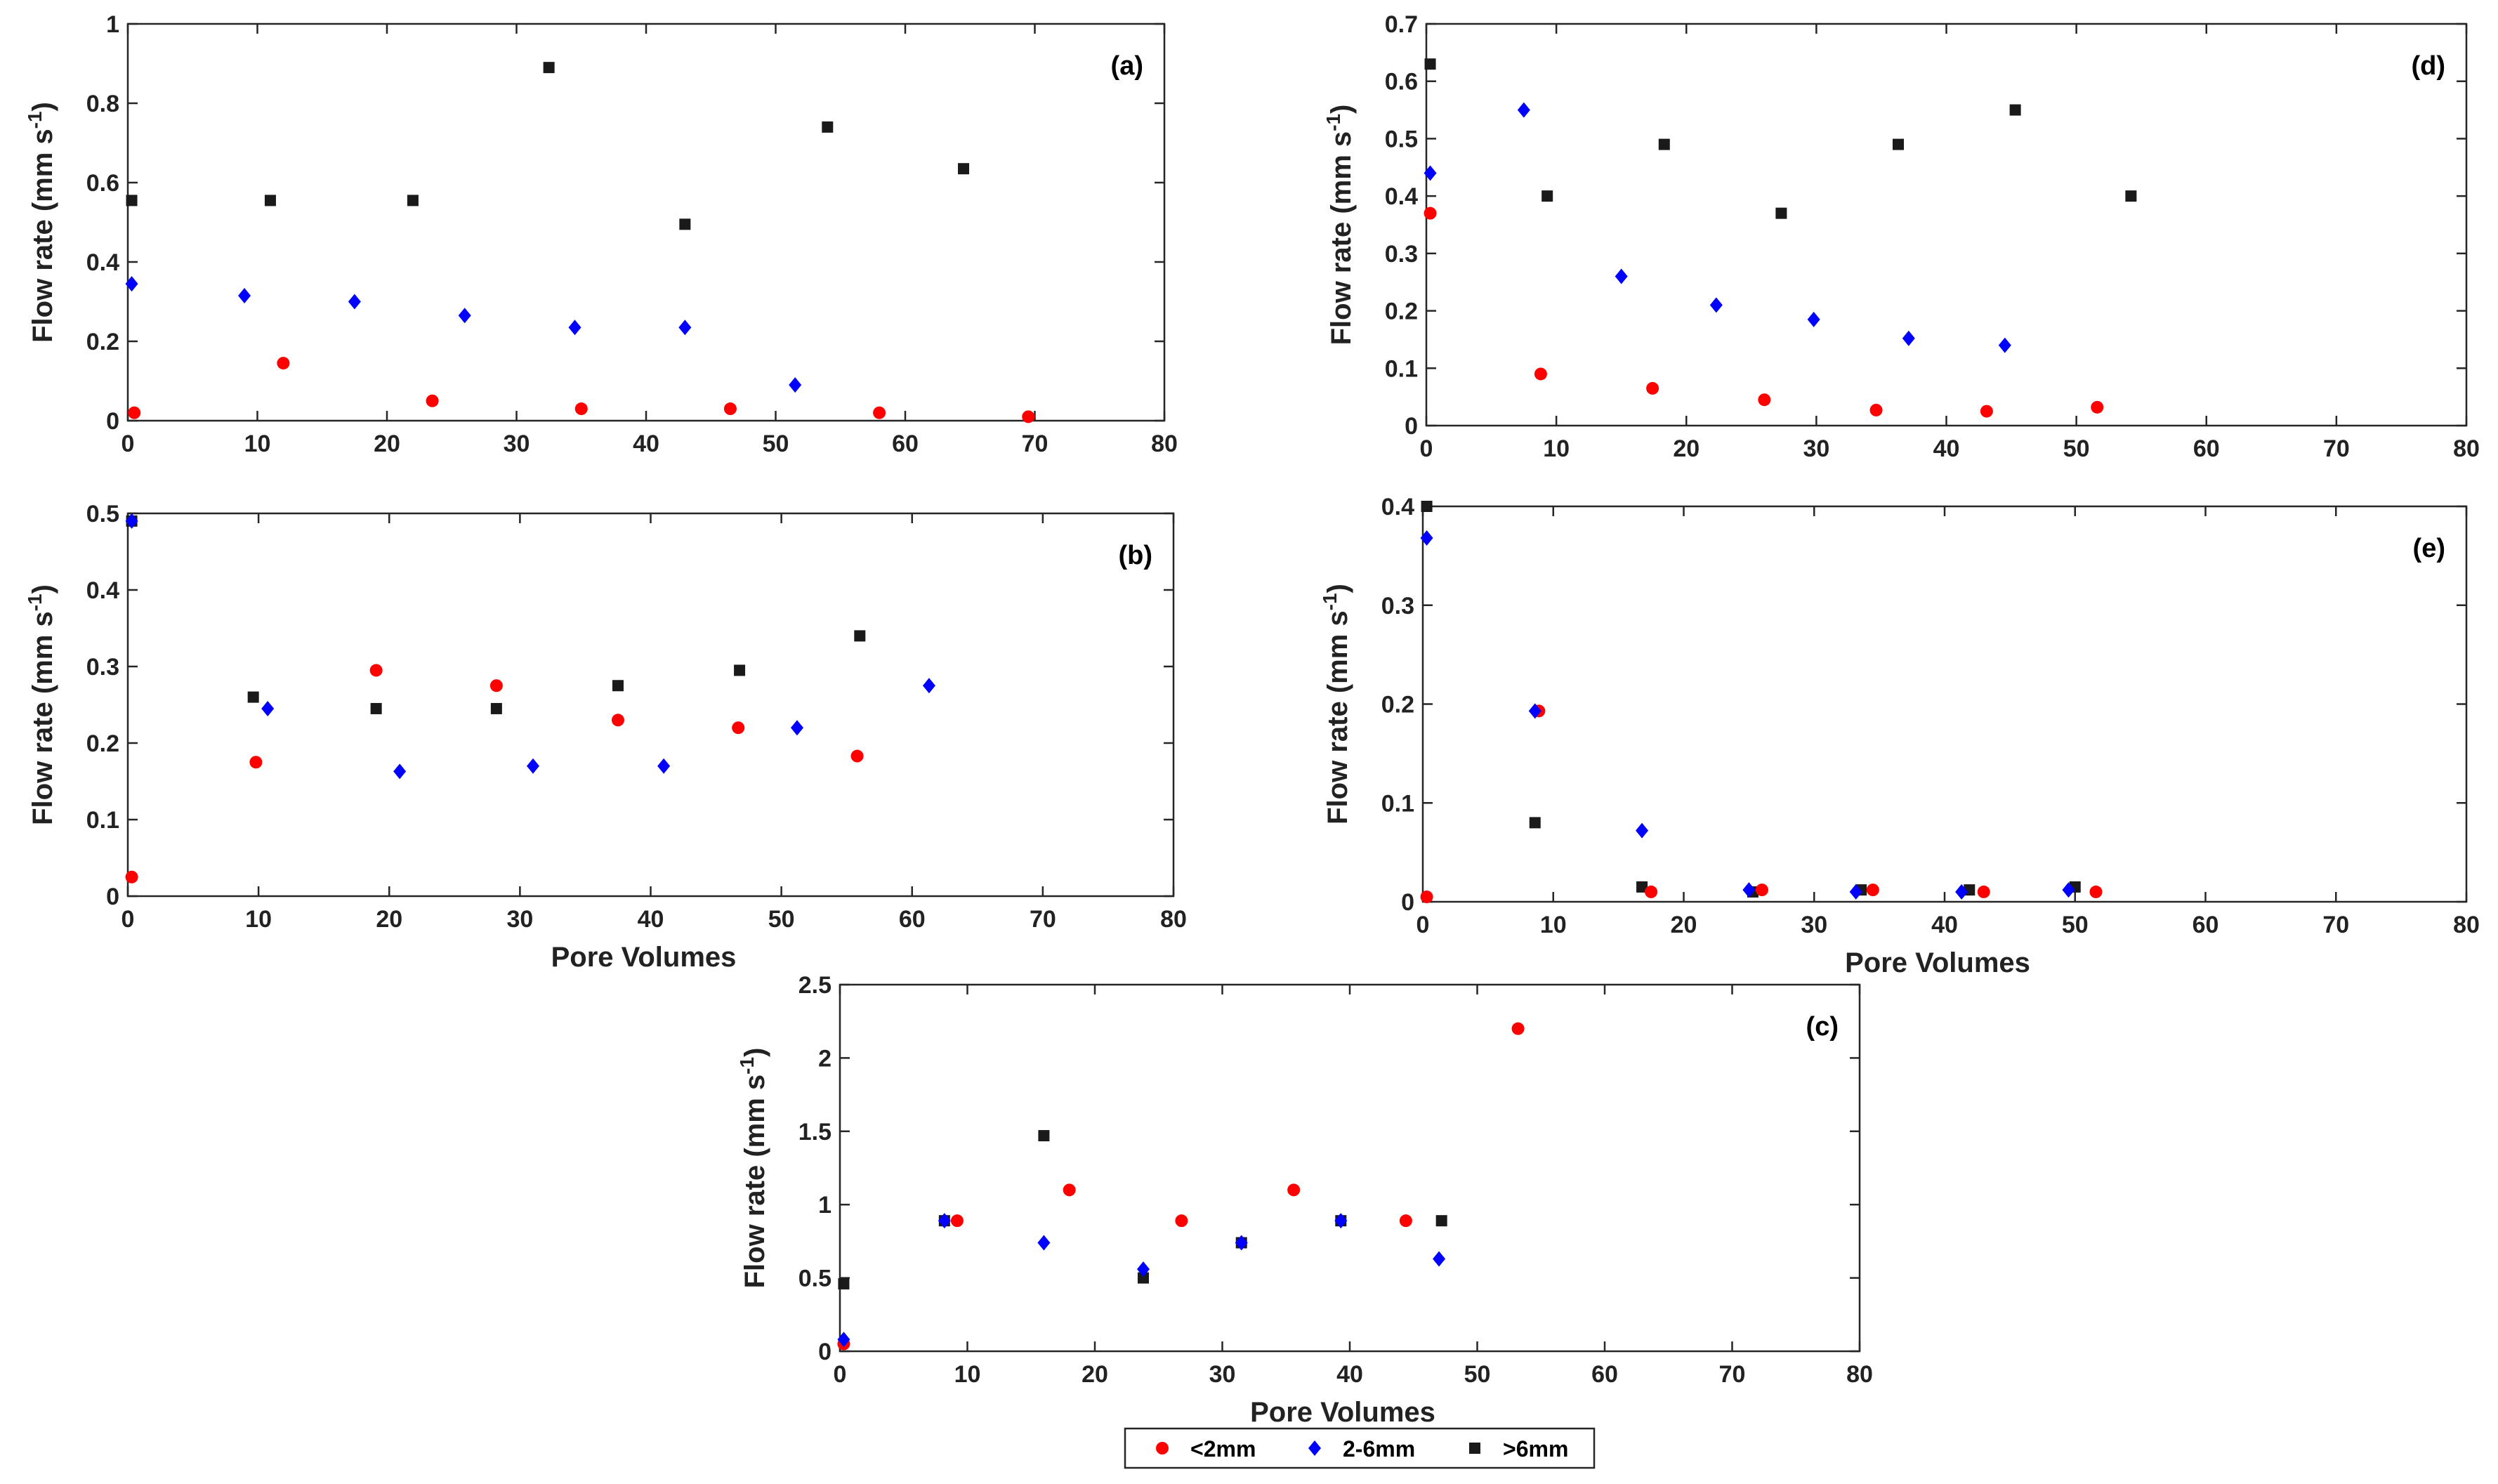 This screenshot has width=2498, height=1484. I want to click on x-tick-label: 60, so click(2206, 449).